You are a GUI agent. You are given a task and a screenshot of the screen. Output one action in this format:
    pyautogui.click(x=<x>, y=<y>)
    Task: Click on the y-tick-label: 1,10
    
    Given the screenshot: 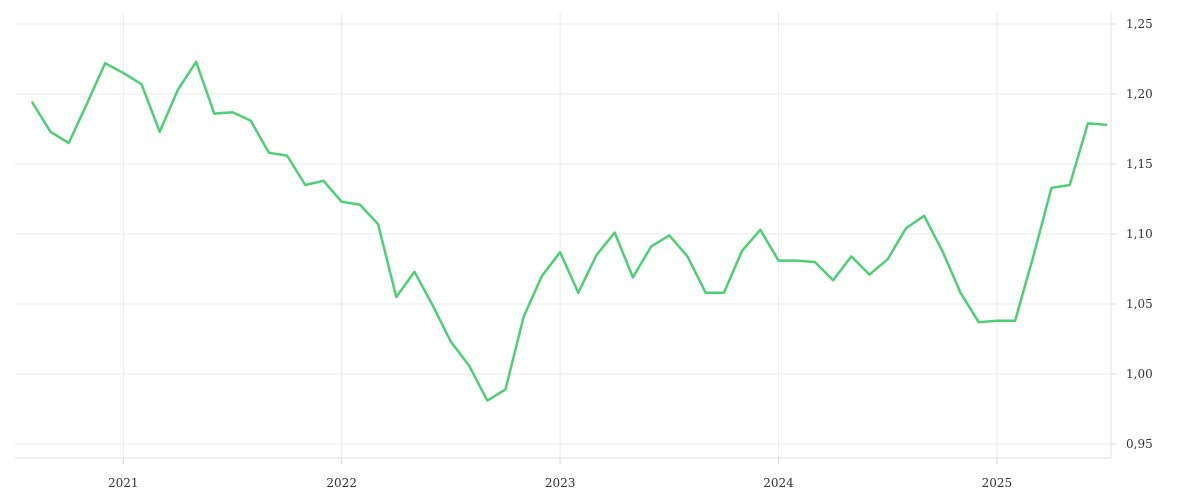 What is the action you would take?
    pyautogui.click(x=1139, y=234)
    